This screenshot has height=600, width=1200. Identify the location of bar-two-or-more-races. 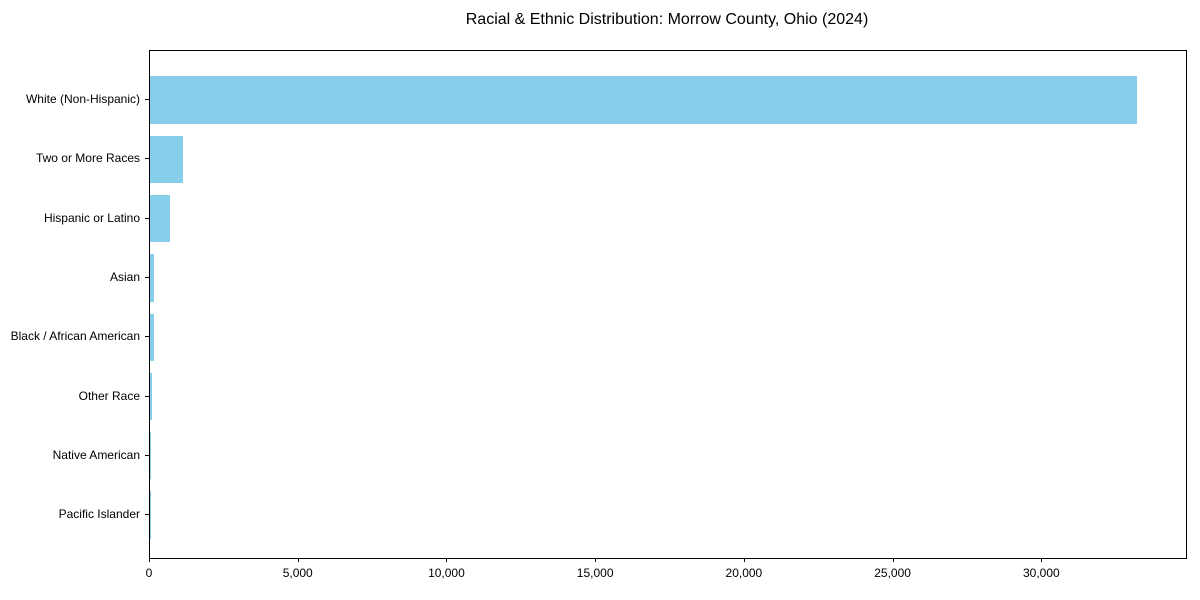
(166, 159).